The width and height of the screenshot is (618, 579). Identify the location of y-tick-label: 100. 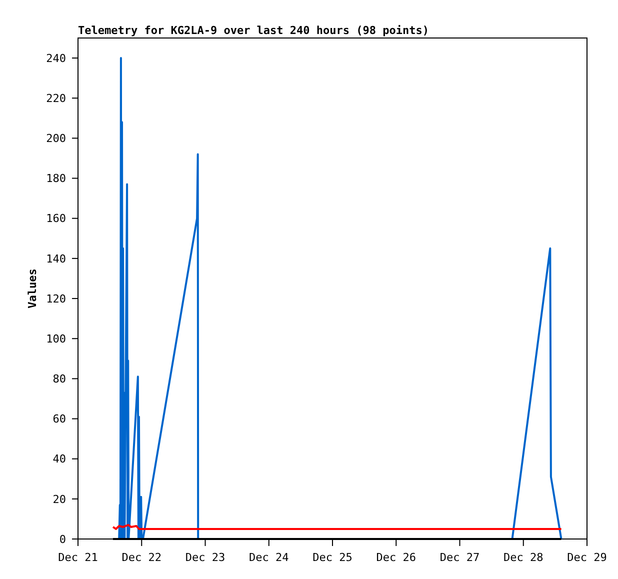
(56, 339).